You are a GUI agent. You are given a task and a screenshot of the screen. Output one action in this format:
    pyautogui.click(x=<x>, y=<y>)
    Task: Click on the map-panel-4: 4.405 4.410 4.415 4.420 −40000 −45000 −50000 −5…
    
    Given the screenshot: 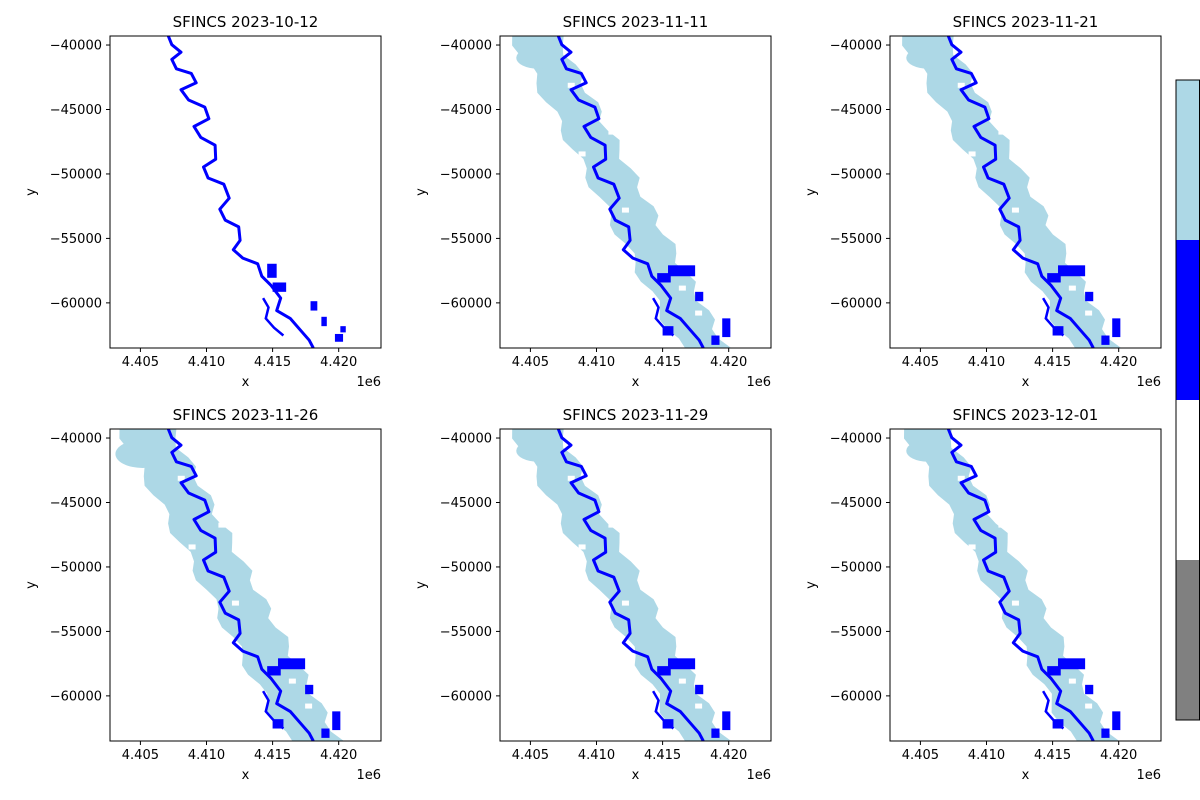 What is the action you would take?
    pyautogui.click(x=203, y=594)
    